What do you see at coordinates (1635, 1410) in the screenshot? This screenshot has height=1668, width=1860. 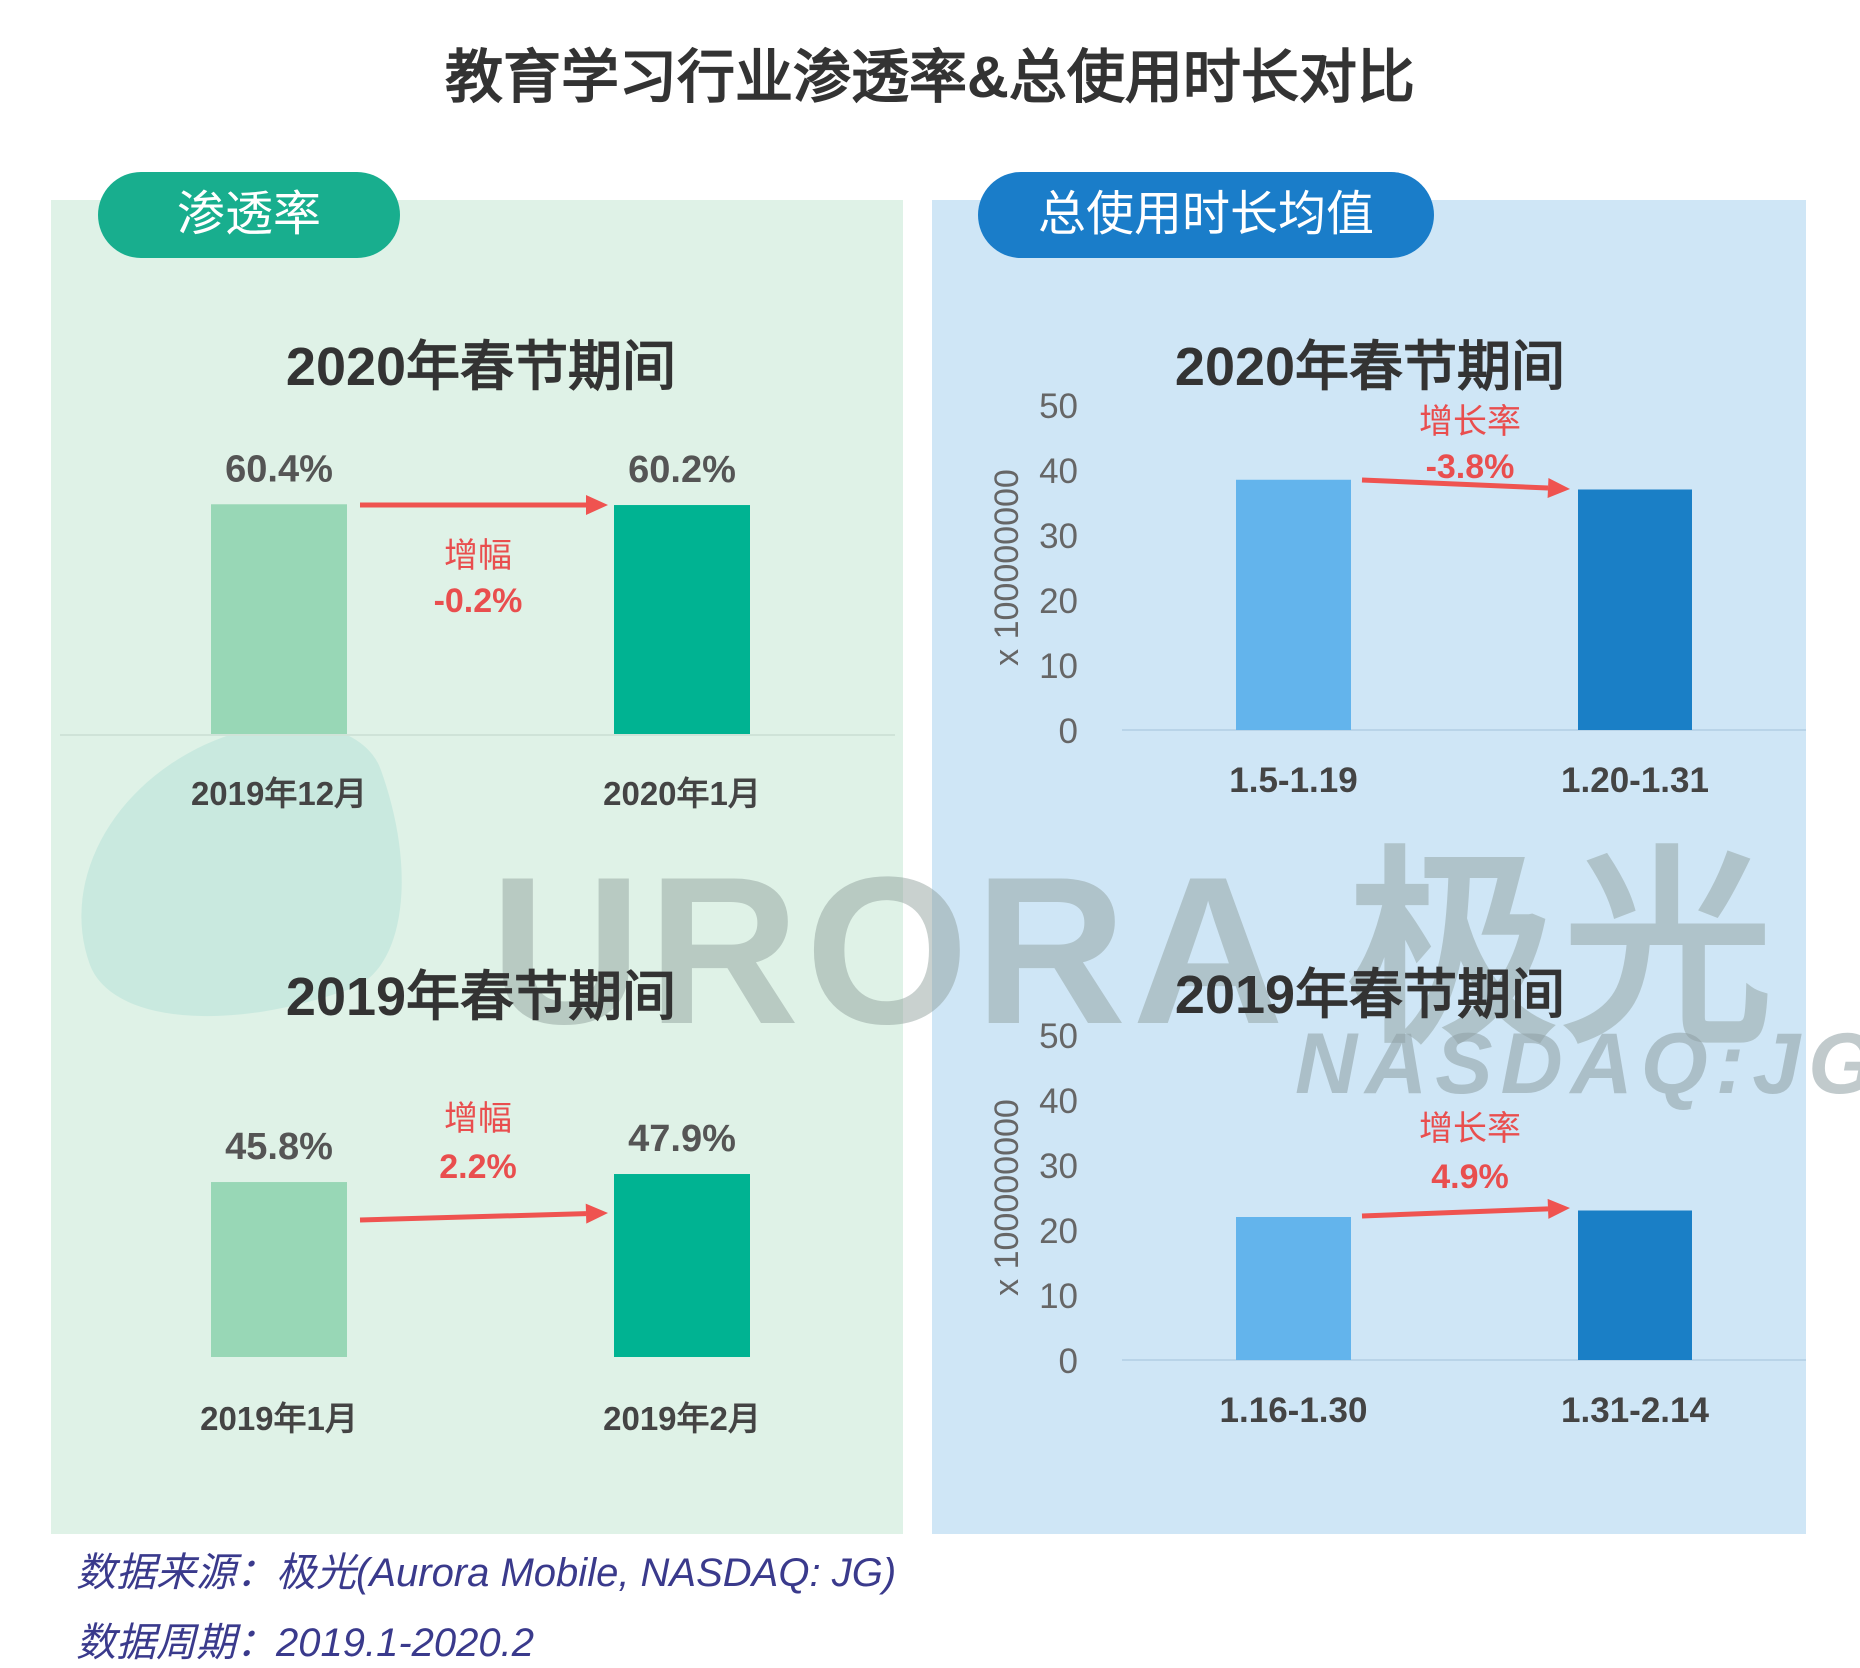 I see `x-tick-label: 1.31-2.14` at bounding box center [1635, 1410].